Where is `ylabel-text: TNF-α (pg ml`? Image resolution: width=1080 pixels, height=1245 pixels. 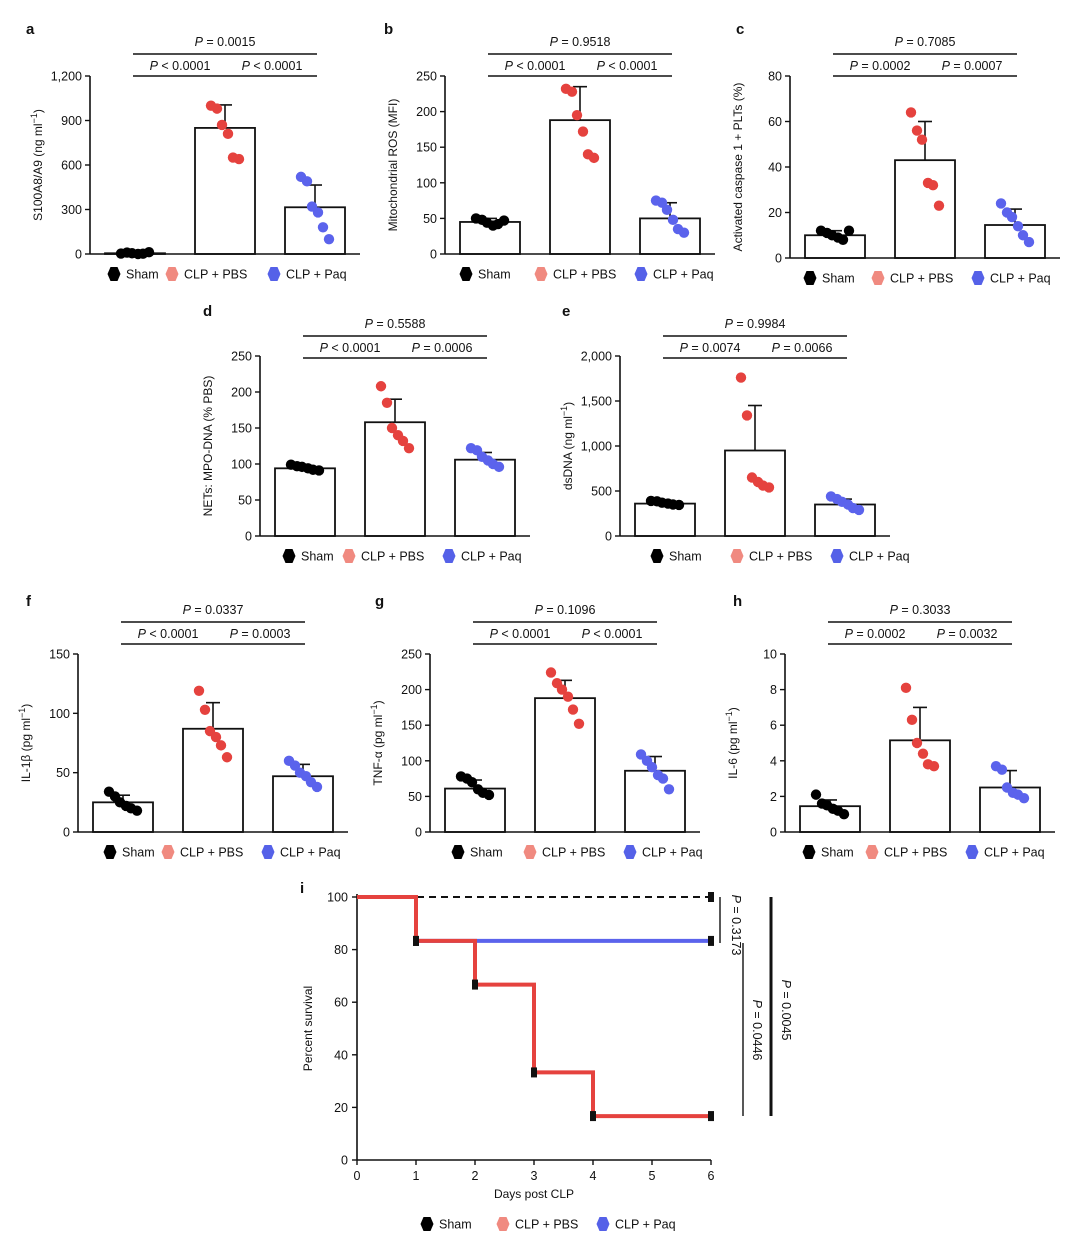 ylabel-text: TNF-α (pg ml is located at coordinates (378, 750).